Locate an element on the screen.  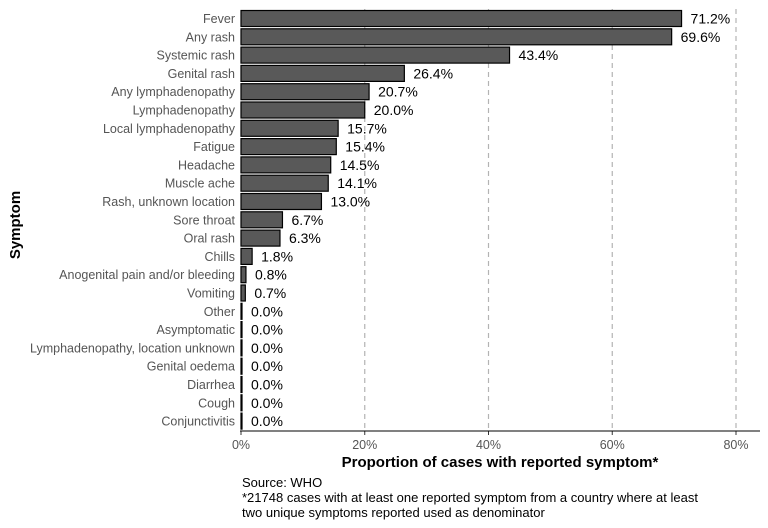
data-label: 26.4% is located at coordinates (433, 73).